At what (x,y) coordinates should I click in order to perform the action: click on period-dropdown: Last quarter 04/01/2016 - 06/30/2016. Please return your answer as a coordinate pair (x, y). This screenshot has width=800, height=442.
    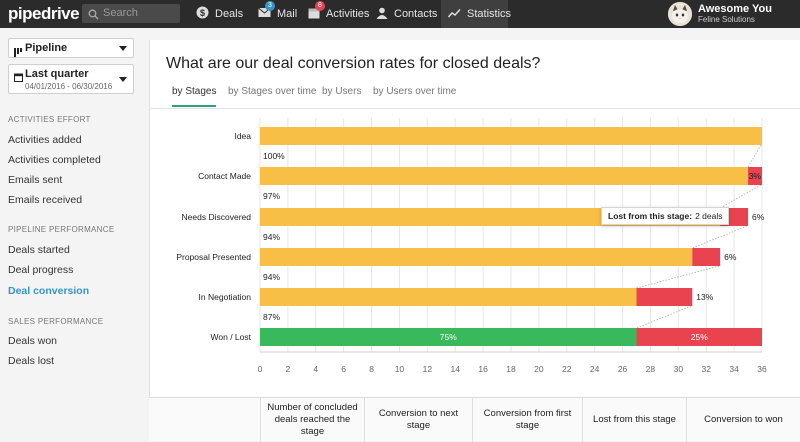
    Looking at the image, I should click on (71, 79).